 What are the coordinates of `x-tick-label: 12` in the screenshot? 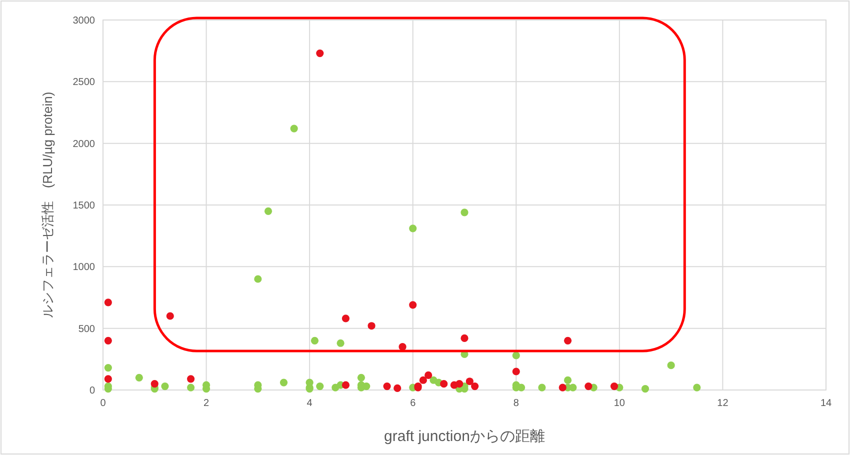 It's located at (723, 403).